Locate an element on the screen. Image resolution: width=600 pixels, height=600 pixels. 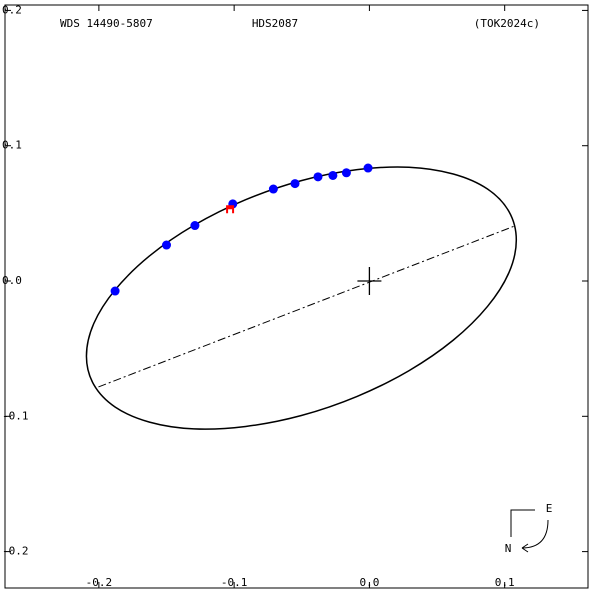
x-tick-label: -0.1 is located at coordinates (234, 582).